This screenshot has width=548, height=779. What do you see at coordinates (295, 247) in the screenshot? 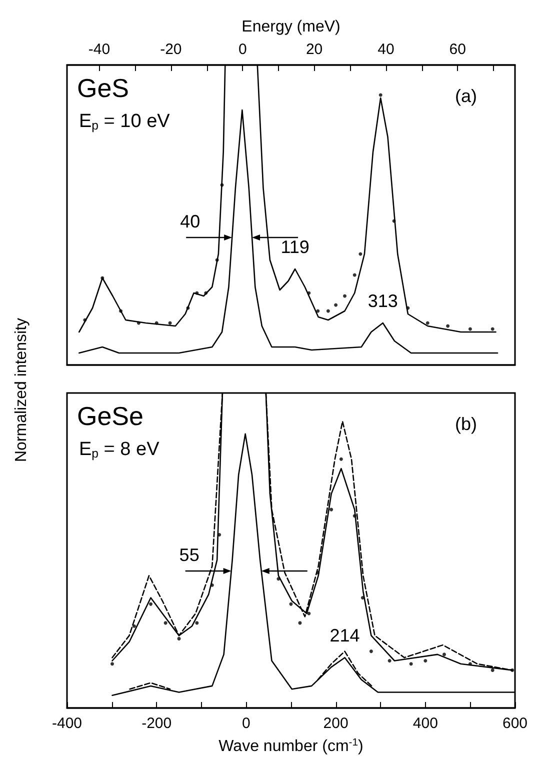
I see `annotation: 119` at bounding box center [295, 247].